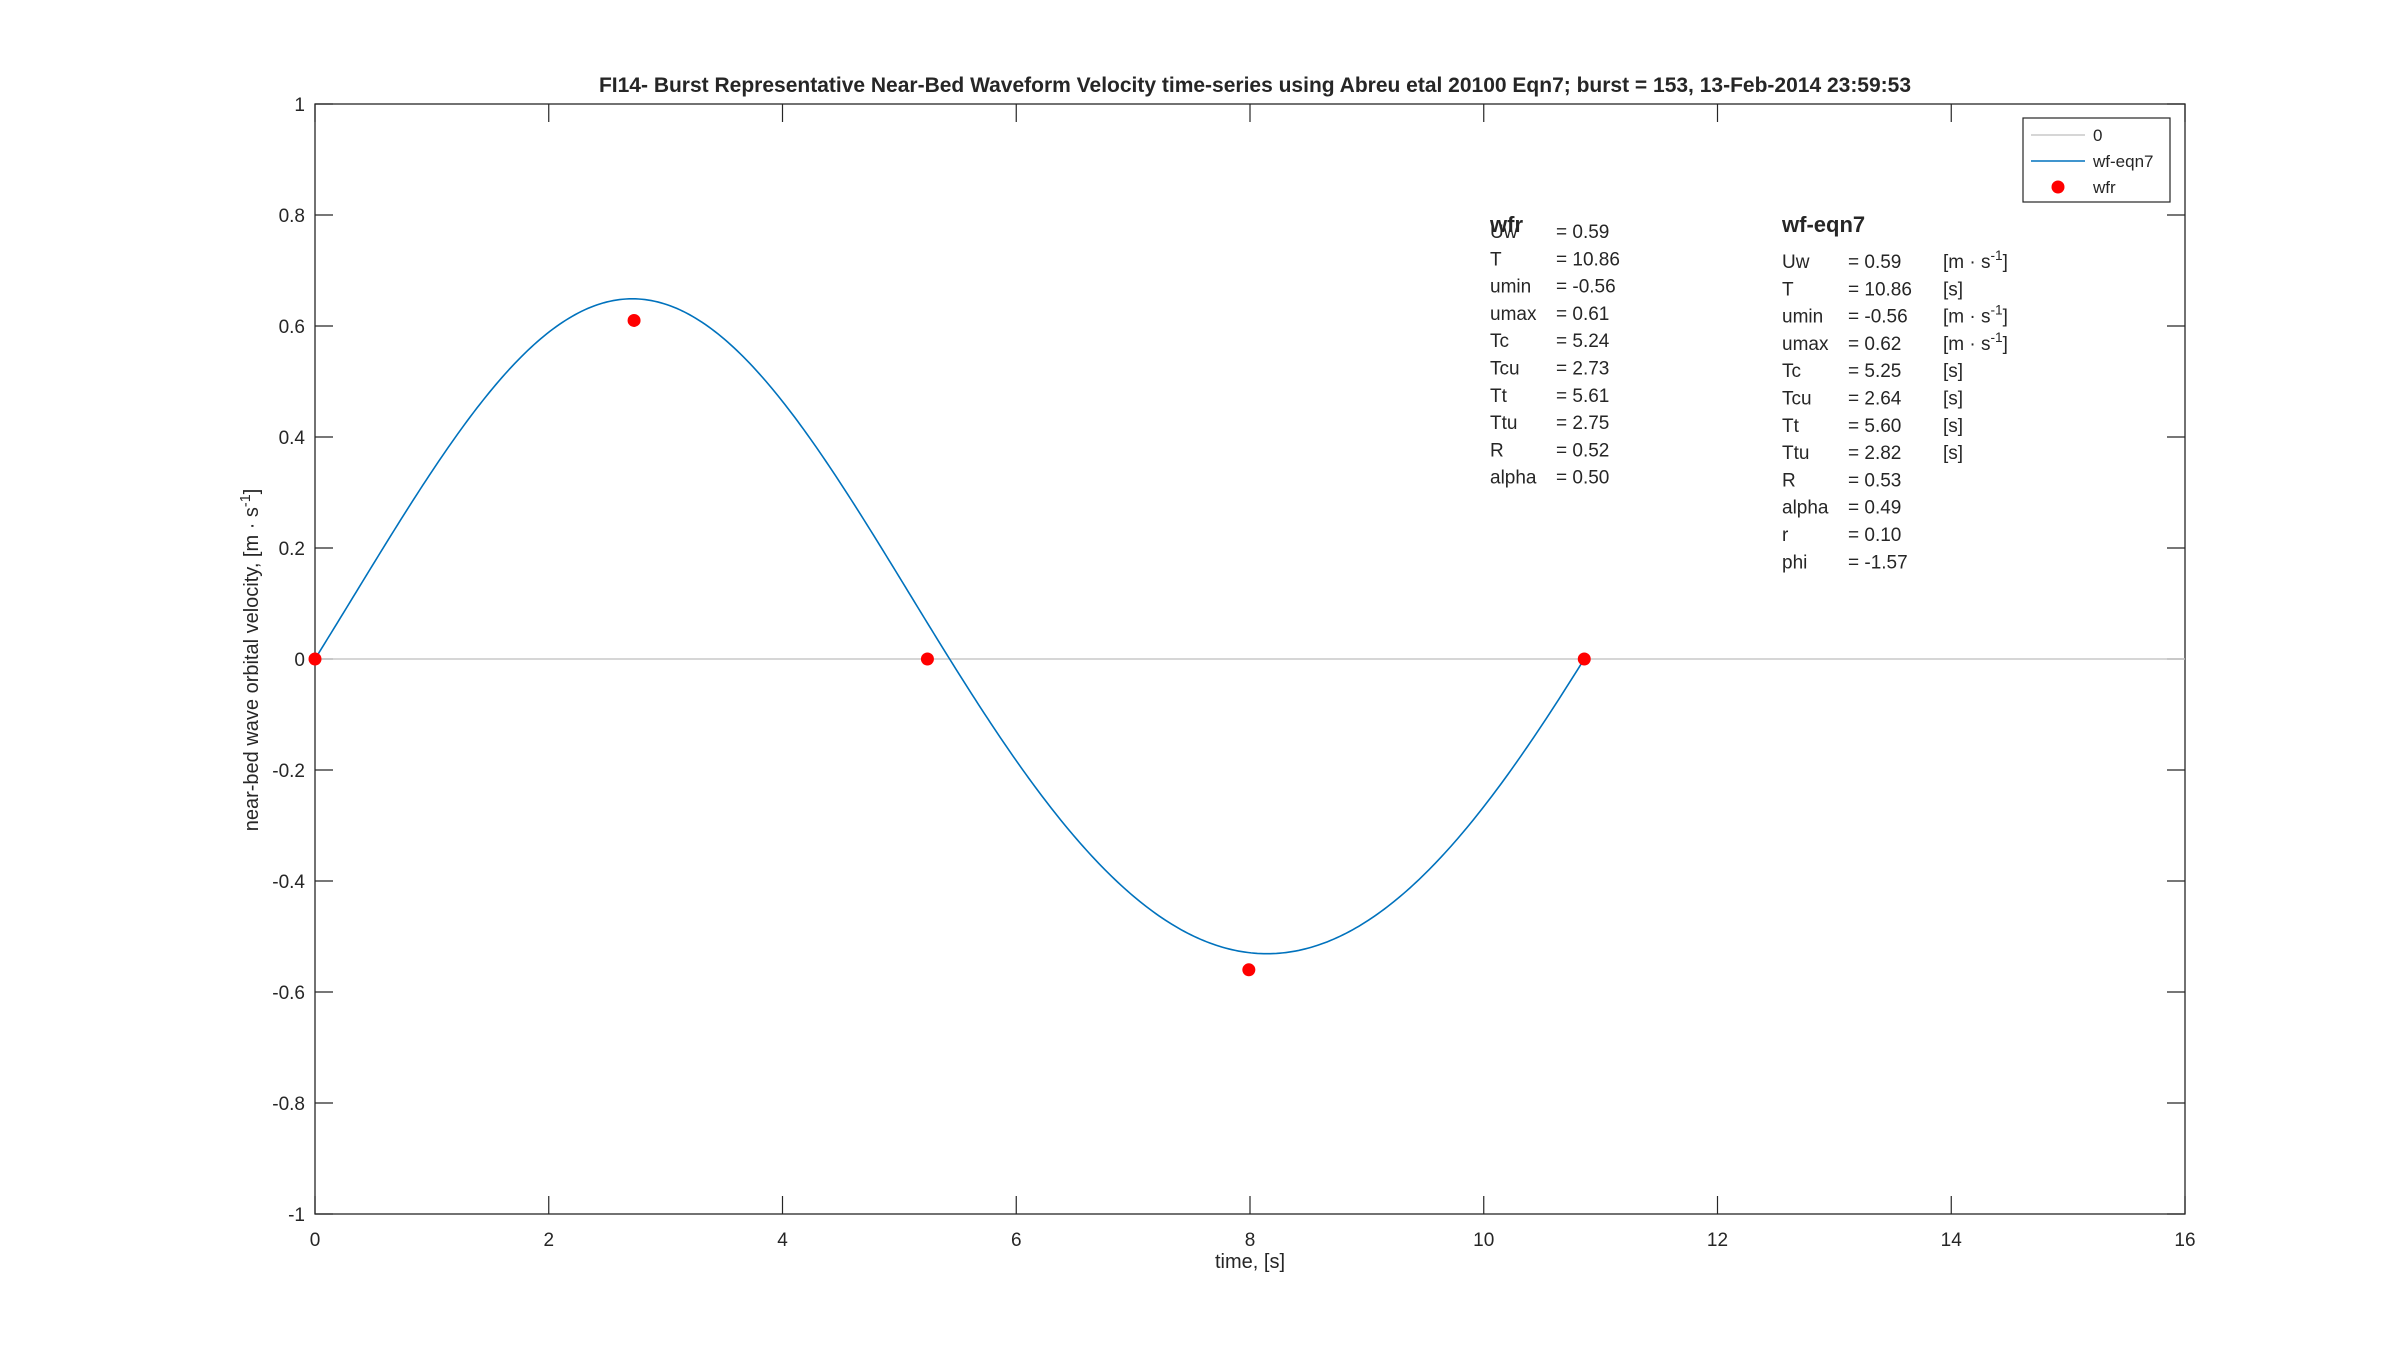 This screenshot has width=2400, height=1350. Describe the element at coordinates (1582, 396) in the screenshot. I see `annotation-value: = 5.61` at that location.